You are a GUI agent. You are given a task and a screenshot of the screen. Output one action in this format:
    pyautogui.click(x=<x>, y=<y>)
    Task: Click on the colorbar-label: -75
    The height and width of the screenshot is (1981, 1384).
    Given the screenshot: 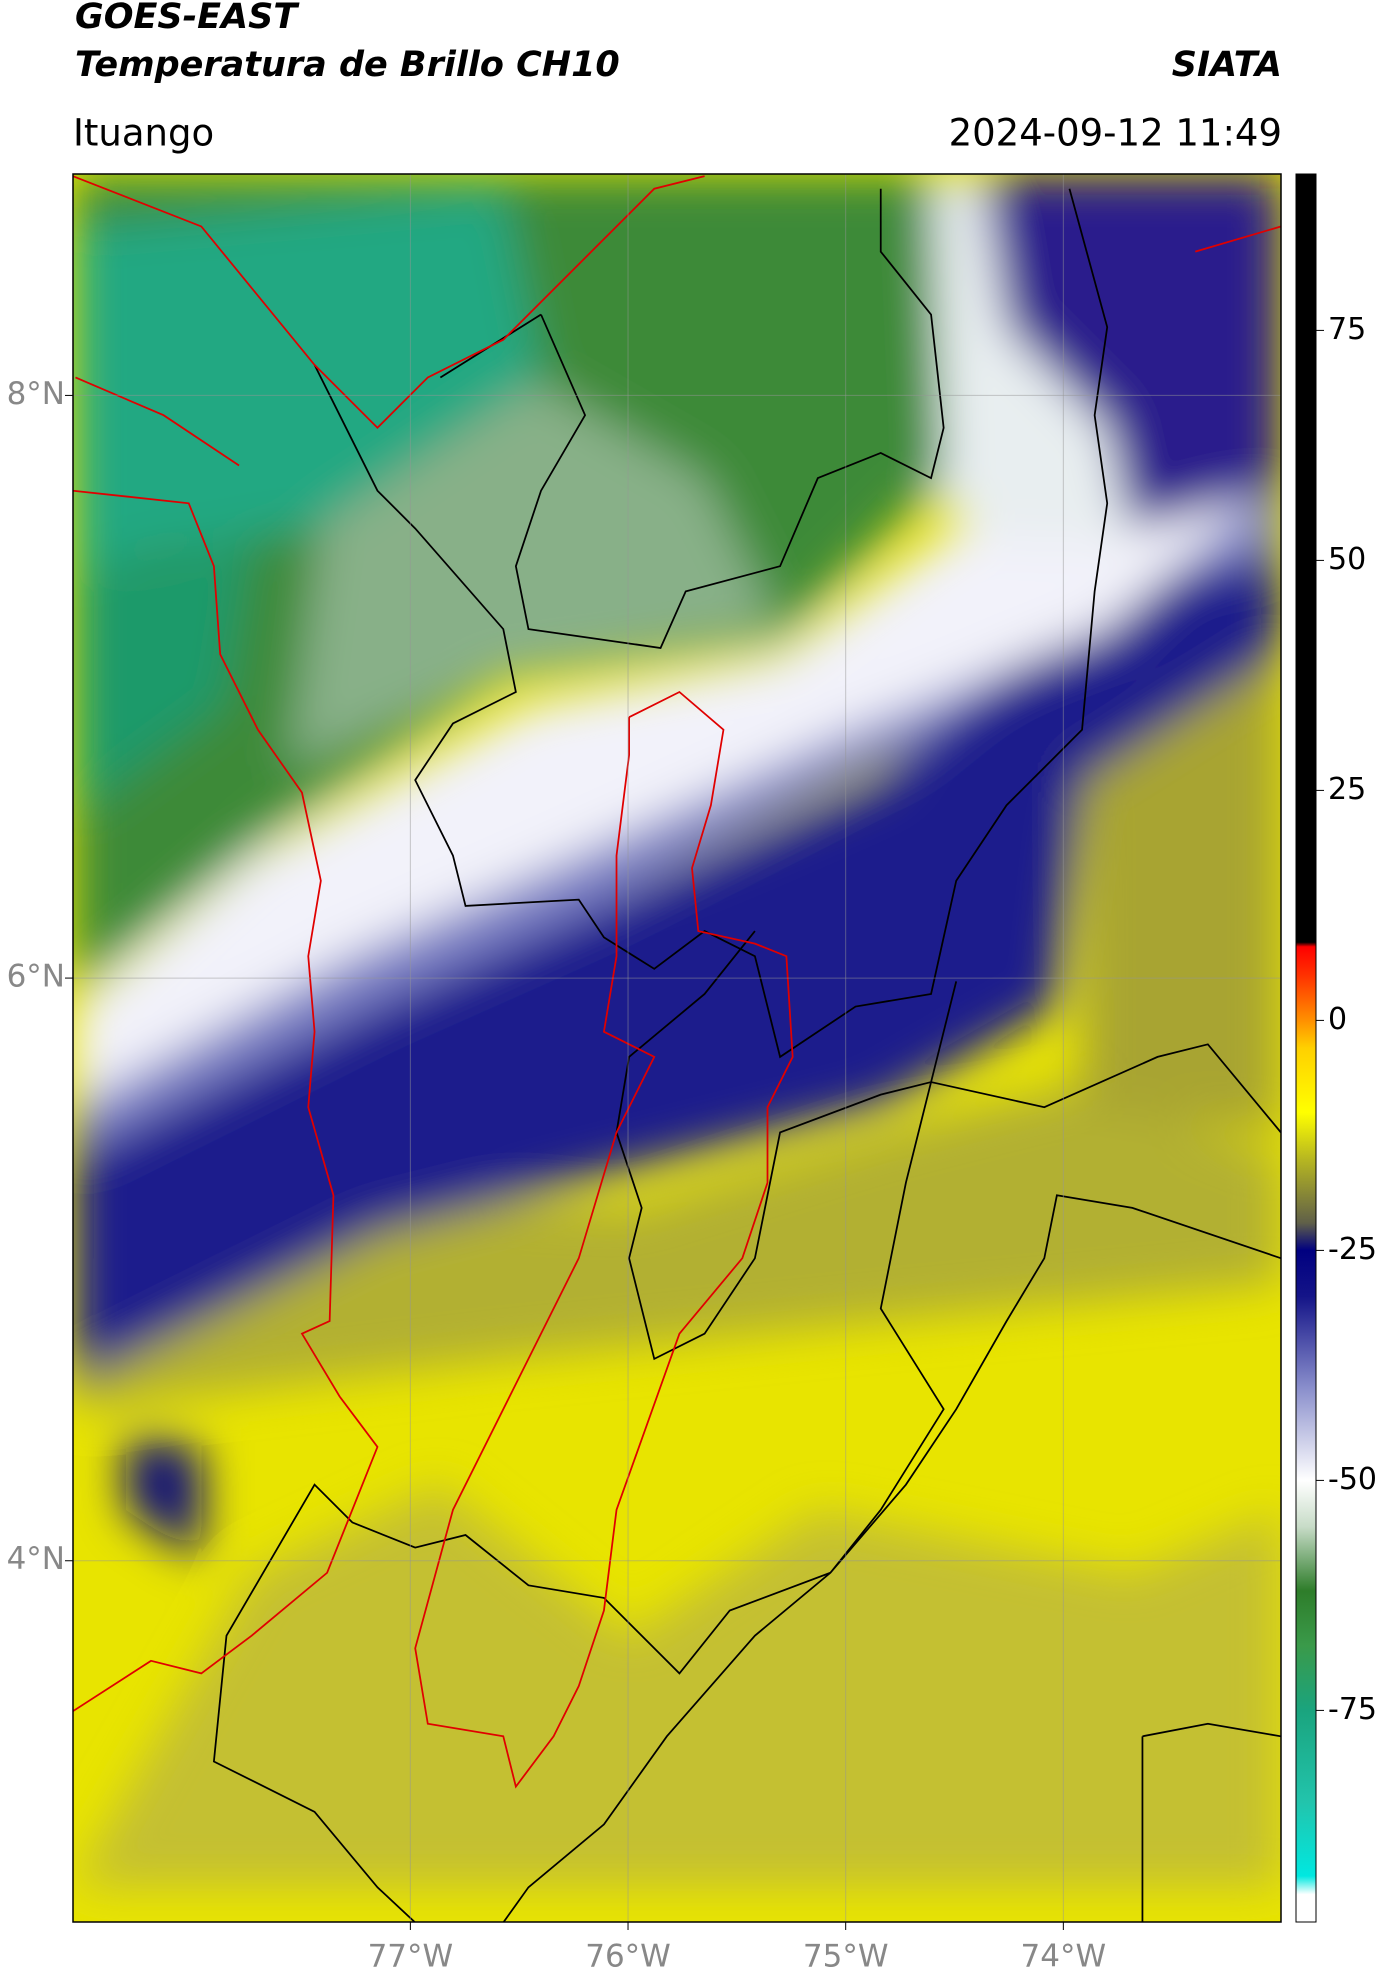 What is the action you would take?
    pyautogui.click(x=1352, y=1709)
    